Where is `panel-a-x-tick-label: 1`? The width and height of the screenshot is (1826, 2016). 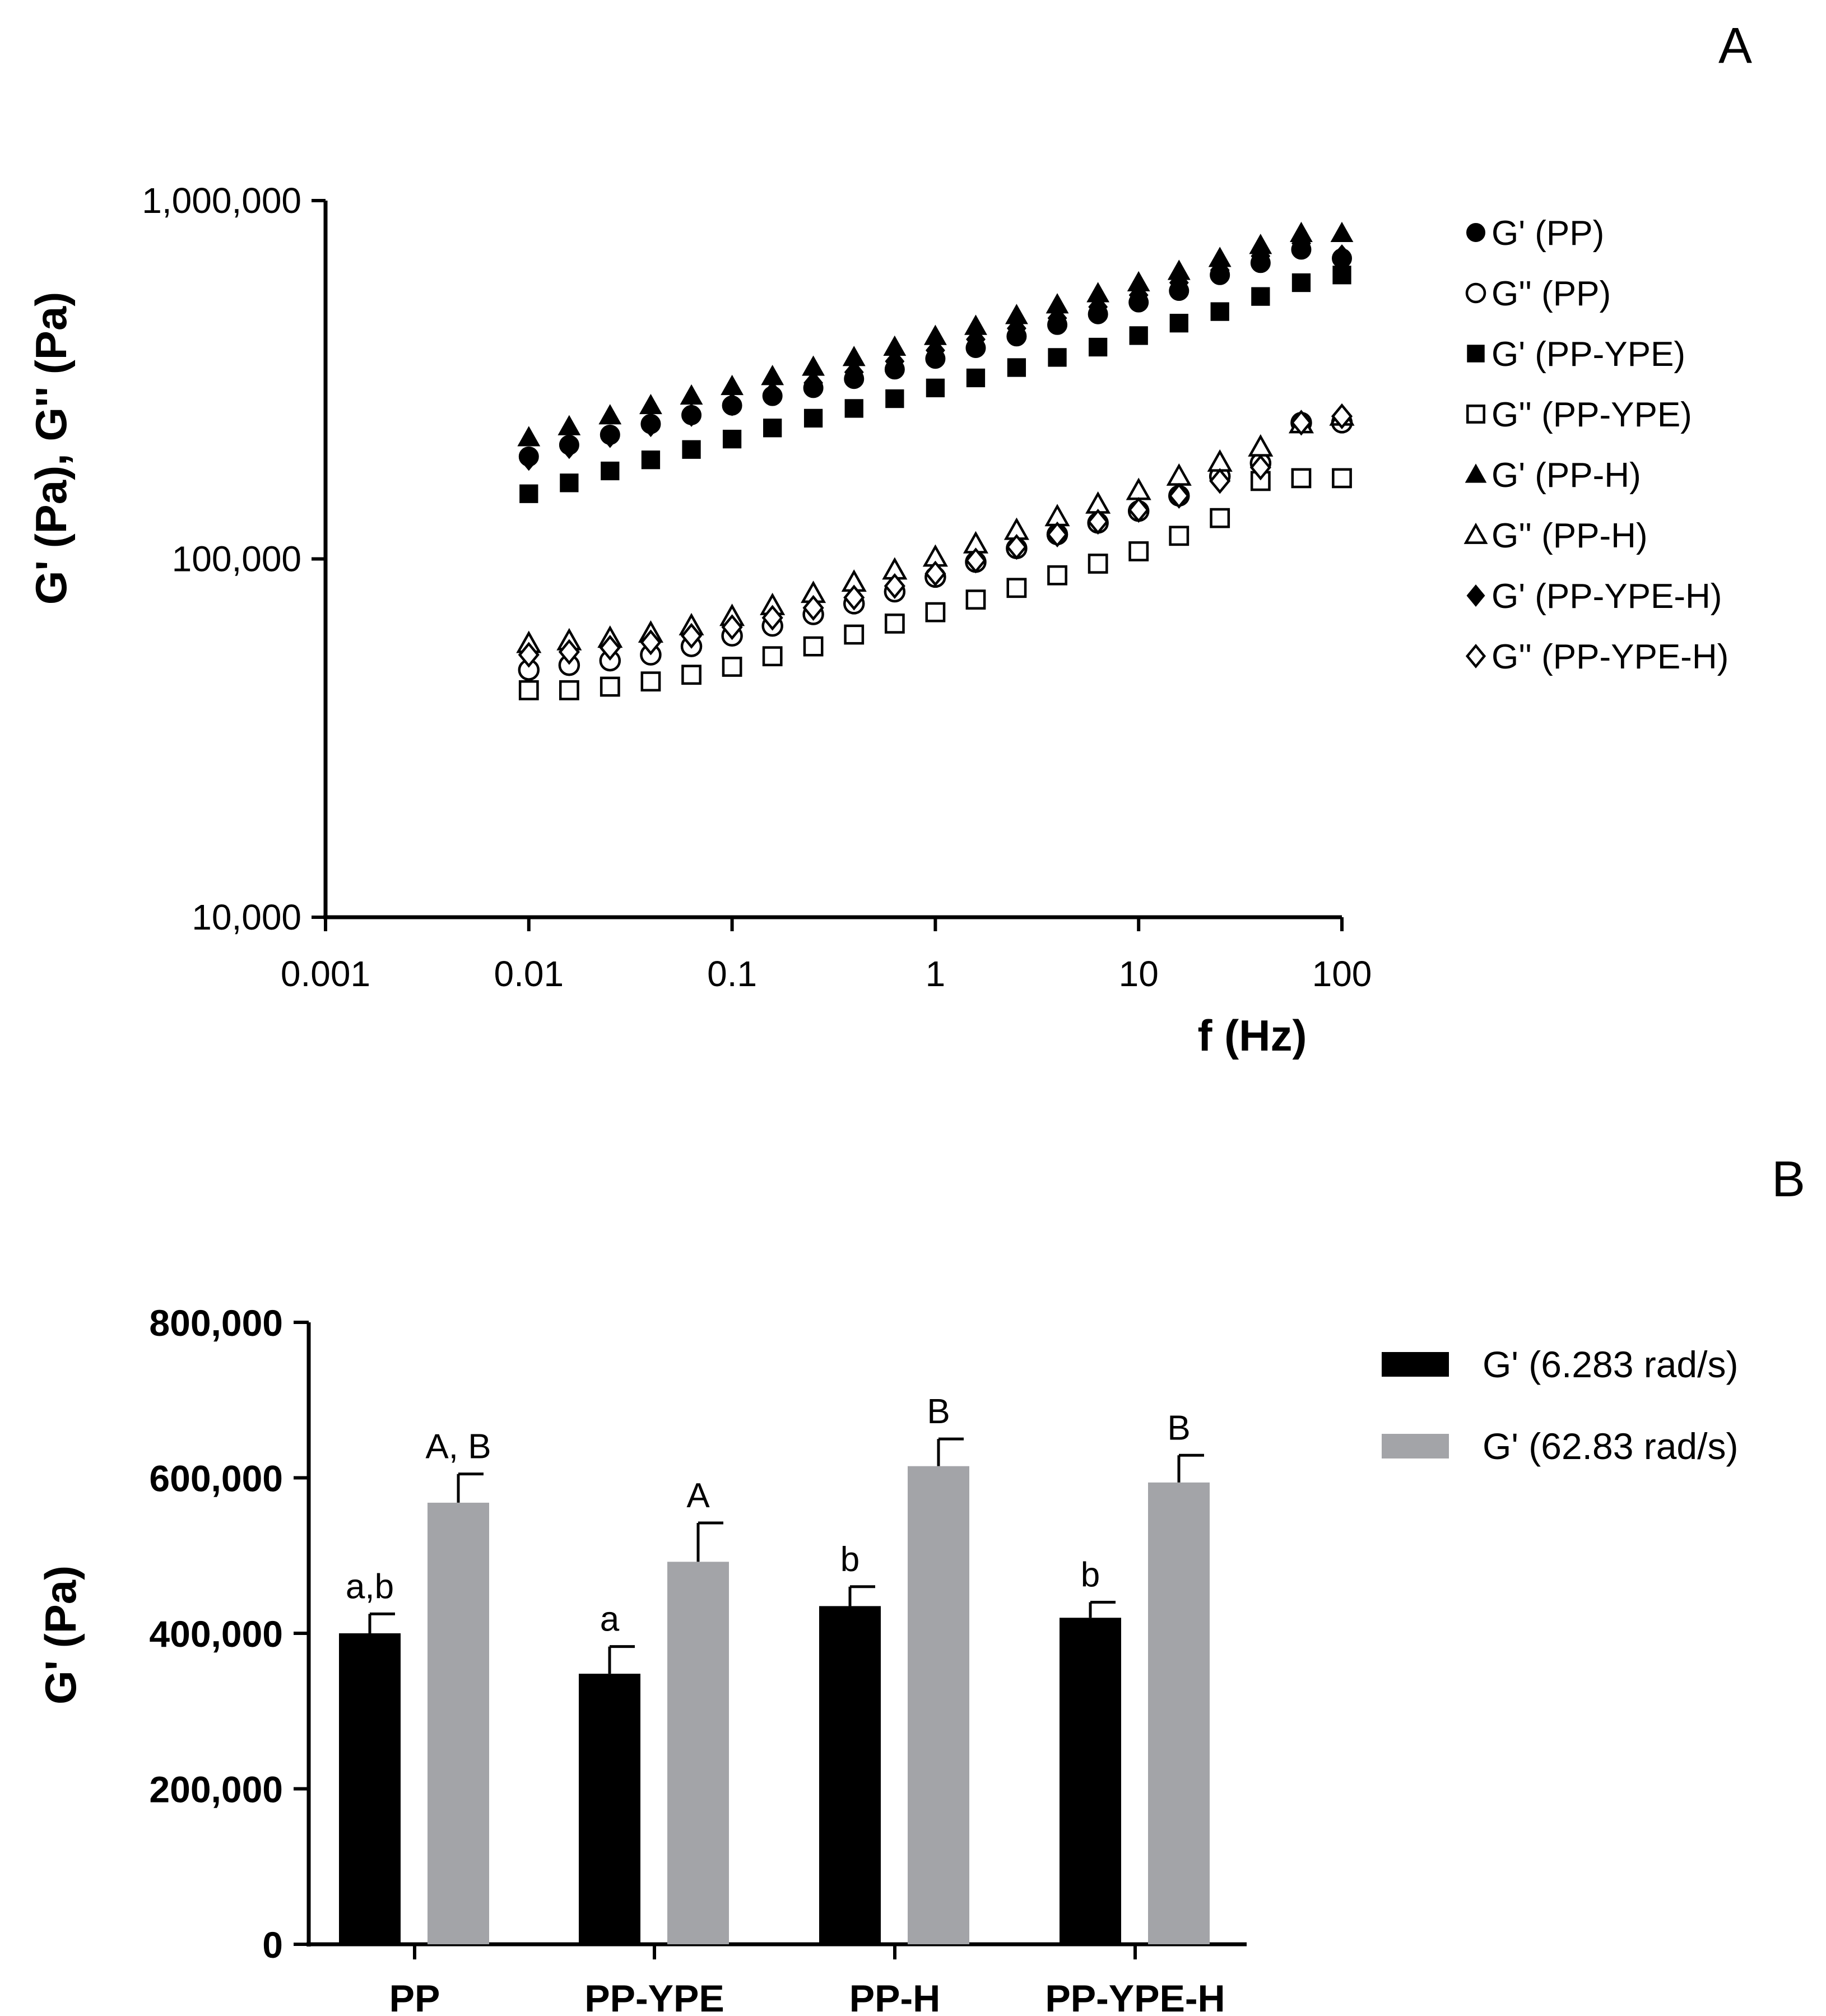
panel-a-x-tick-label: 1 is located at coordinates (936, 974).